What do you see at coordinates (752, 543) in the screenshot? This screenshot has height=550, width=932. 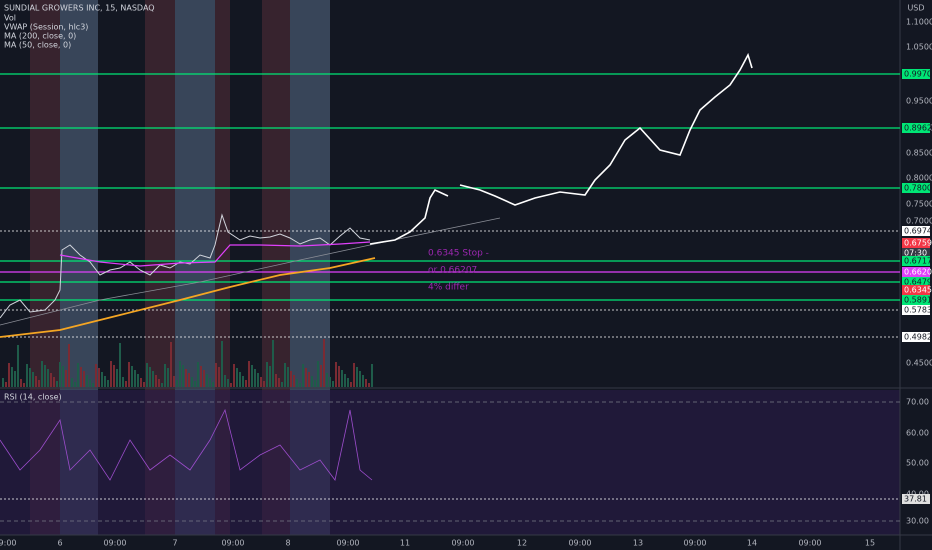 I see `time-tick-label: 14` at bounding box center [752, 543].